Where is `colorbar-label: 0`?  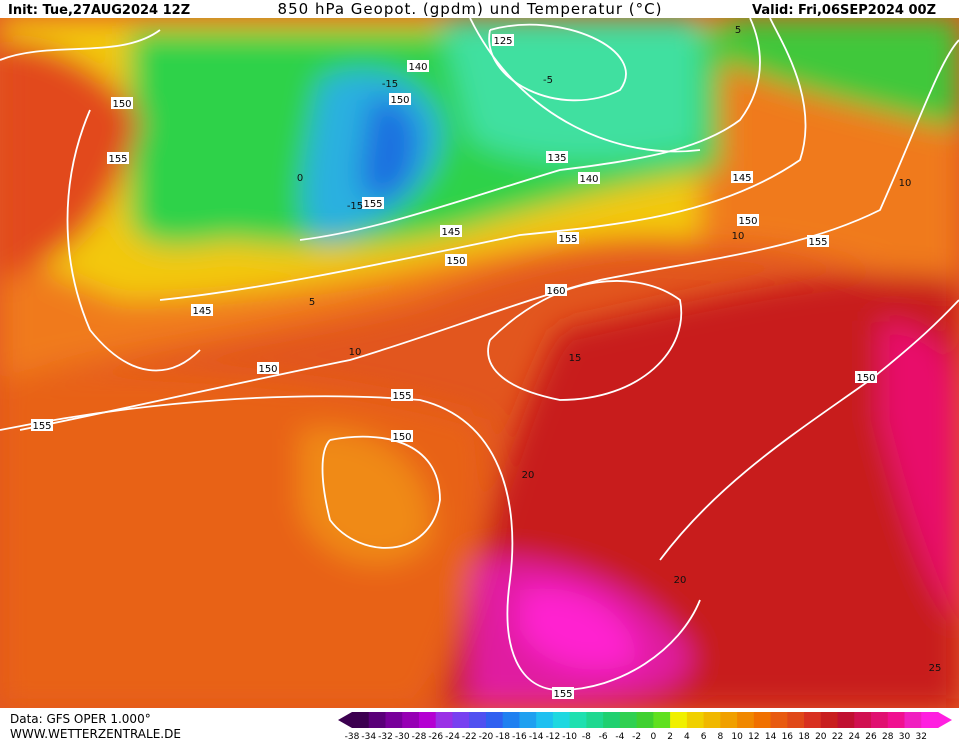
colorbar-label: 0 is located at coordinates (654, 736).